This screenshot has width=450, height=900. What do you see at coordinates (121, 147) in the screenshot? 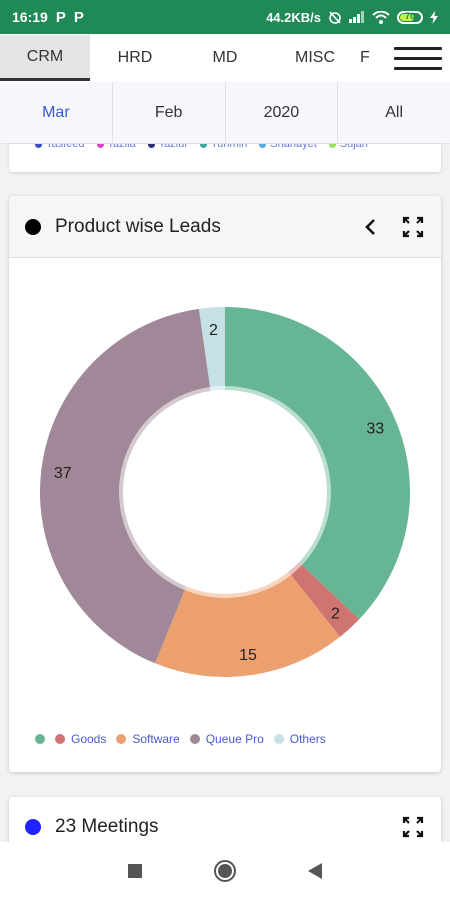
I see `legend-label: Tazlia` at bounding box center [121, 147].